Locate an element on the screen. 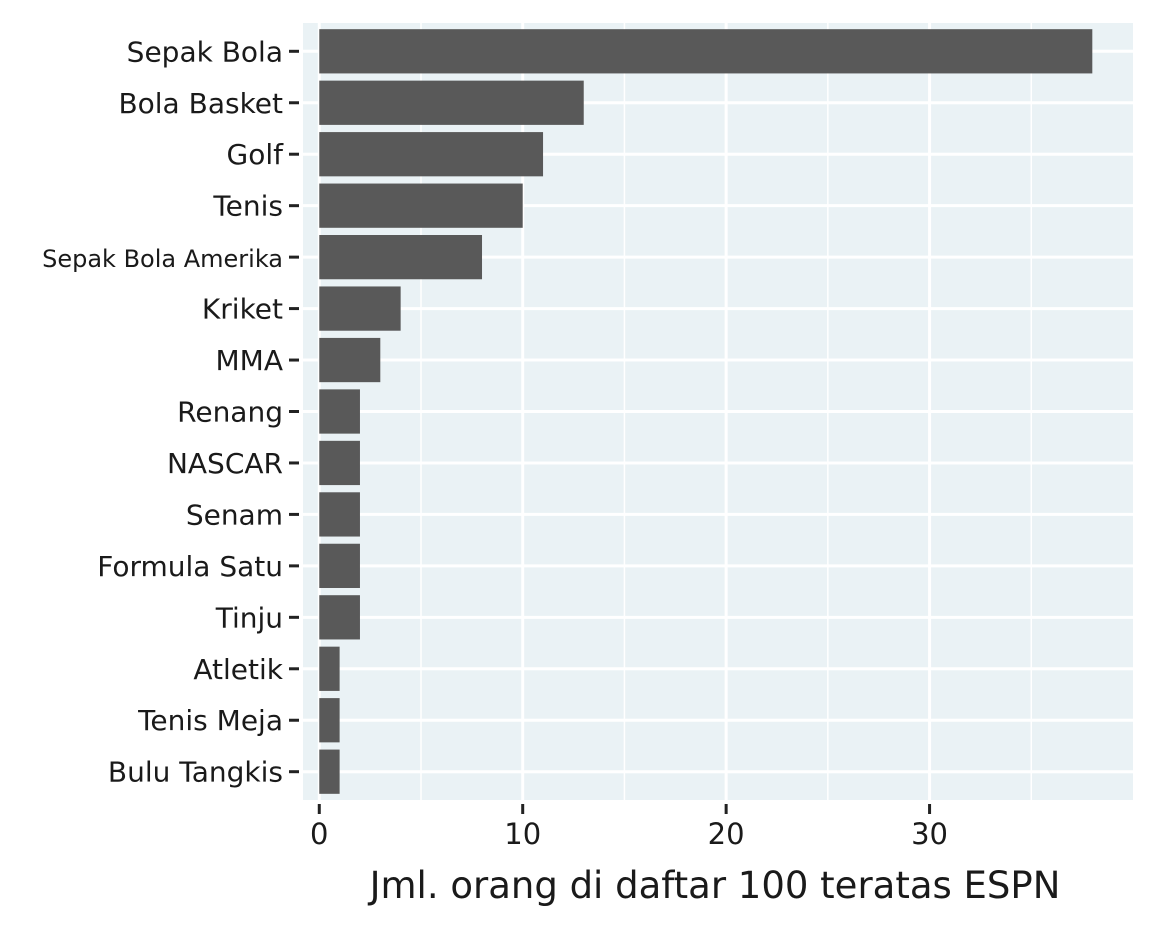 Image resolution: width=1152 pixels, height=928 pixels. bar-tenis is located at coordinates (421, 205).